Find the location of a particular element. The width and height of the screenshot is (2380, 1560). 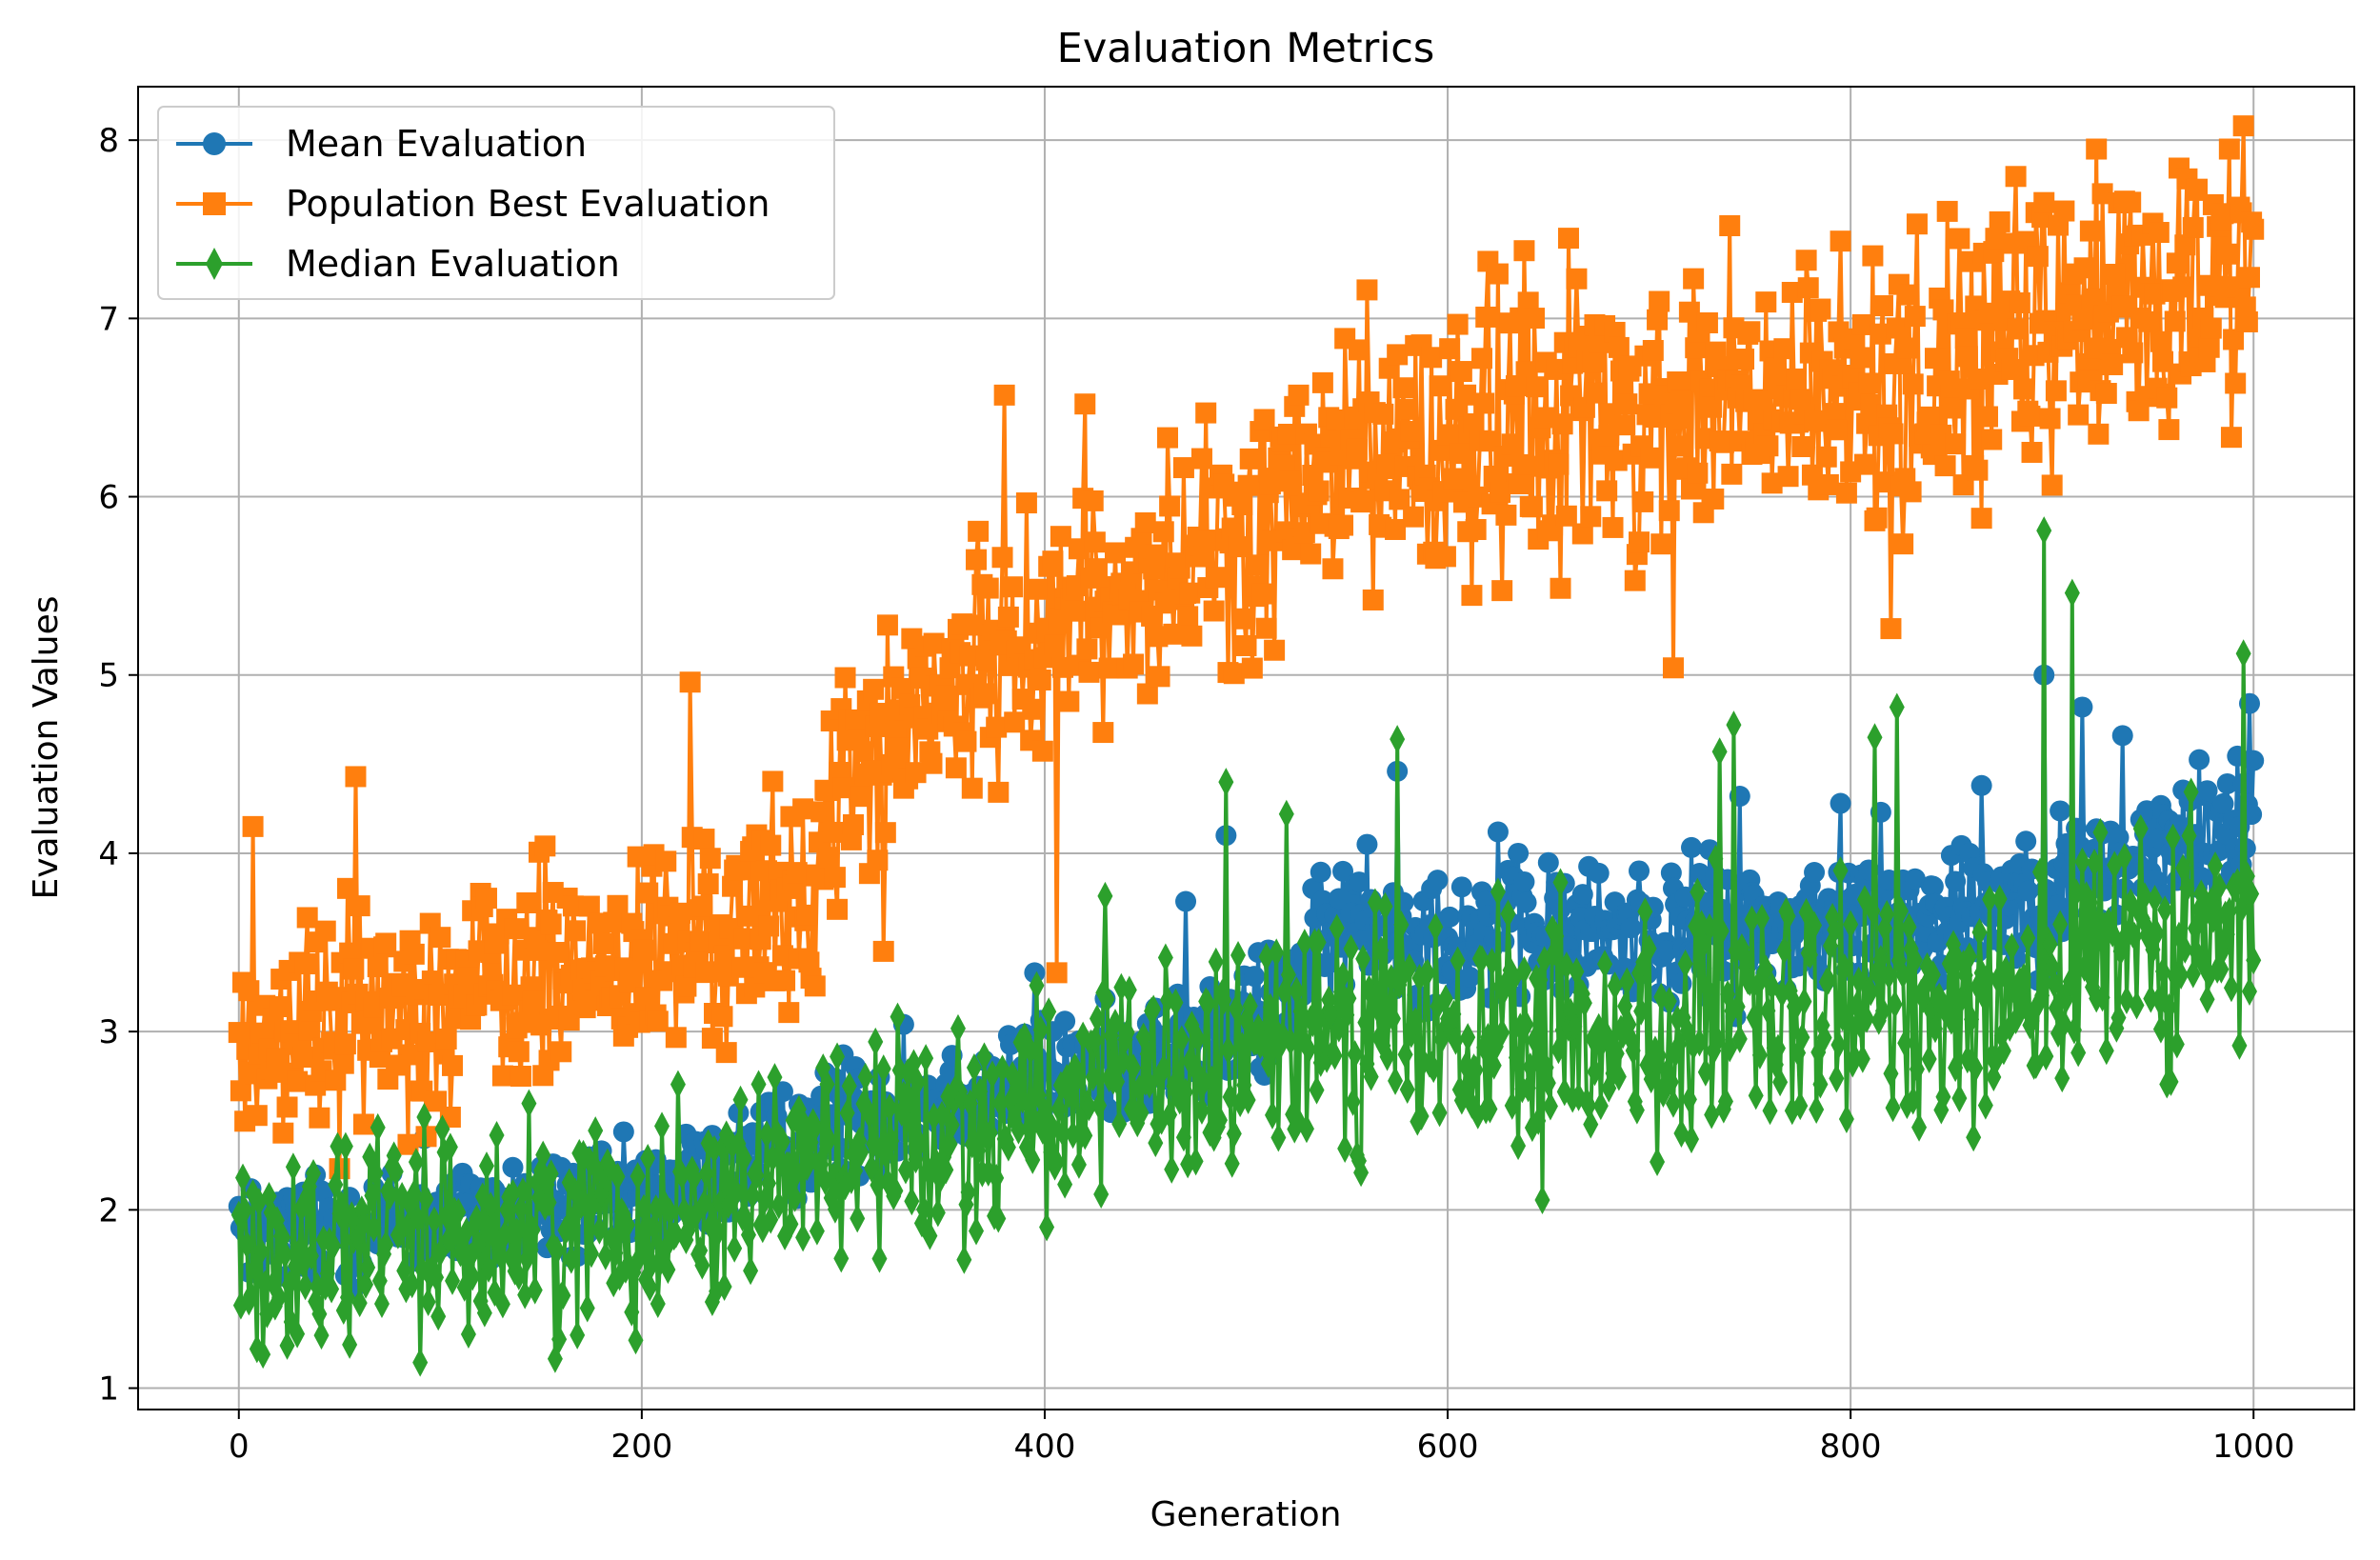

y-tick-label: 8 is located at coordinates (108, 141).